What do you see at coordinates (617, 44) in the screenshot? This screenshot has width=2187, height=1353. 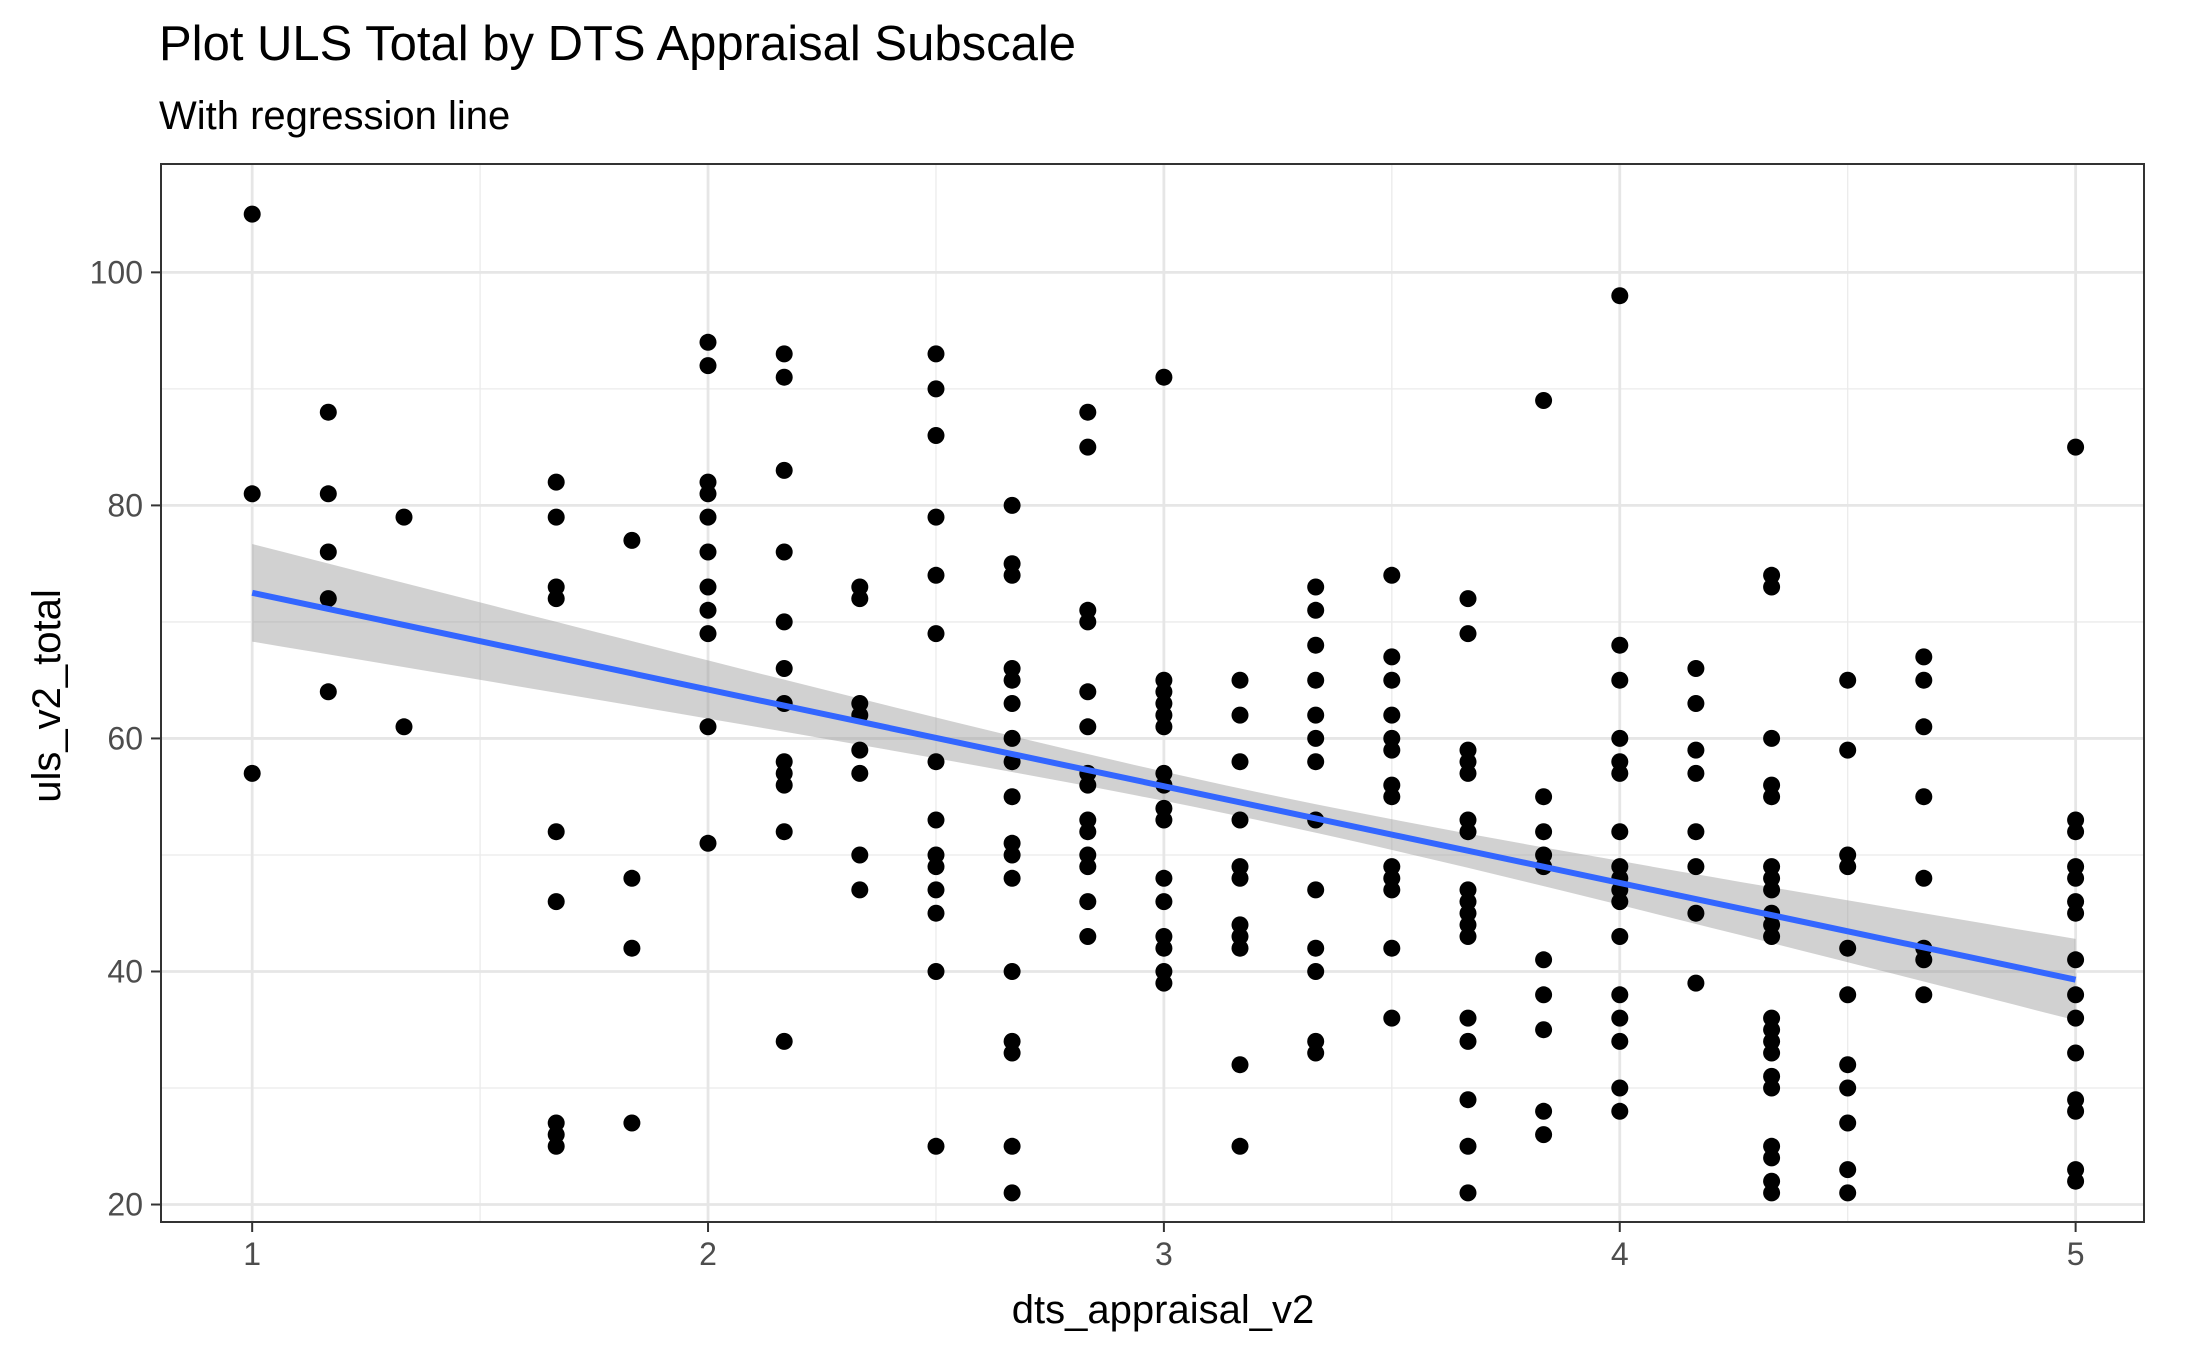 I see `chart-title: Plot ULS Total by DTS Appraisal Subscale` at bounding box center [617, 44].